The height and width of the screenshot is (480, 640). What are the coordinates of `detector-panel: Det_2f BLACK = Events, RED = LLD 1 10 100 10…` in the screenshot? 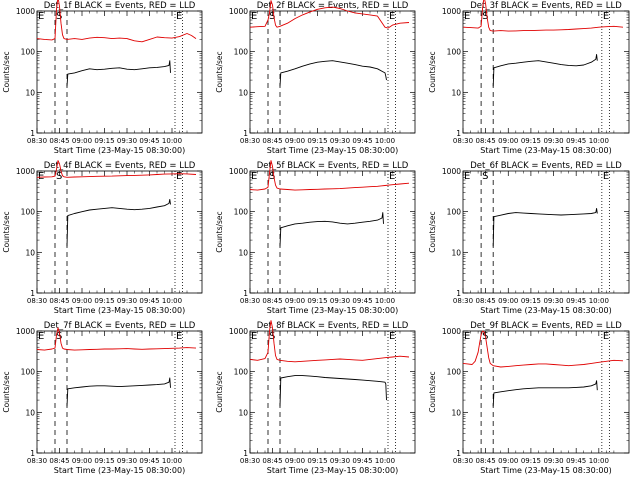 It's located at (315, 77).